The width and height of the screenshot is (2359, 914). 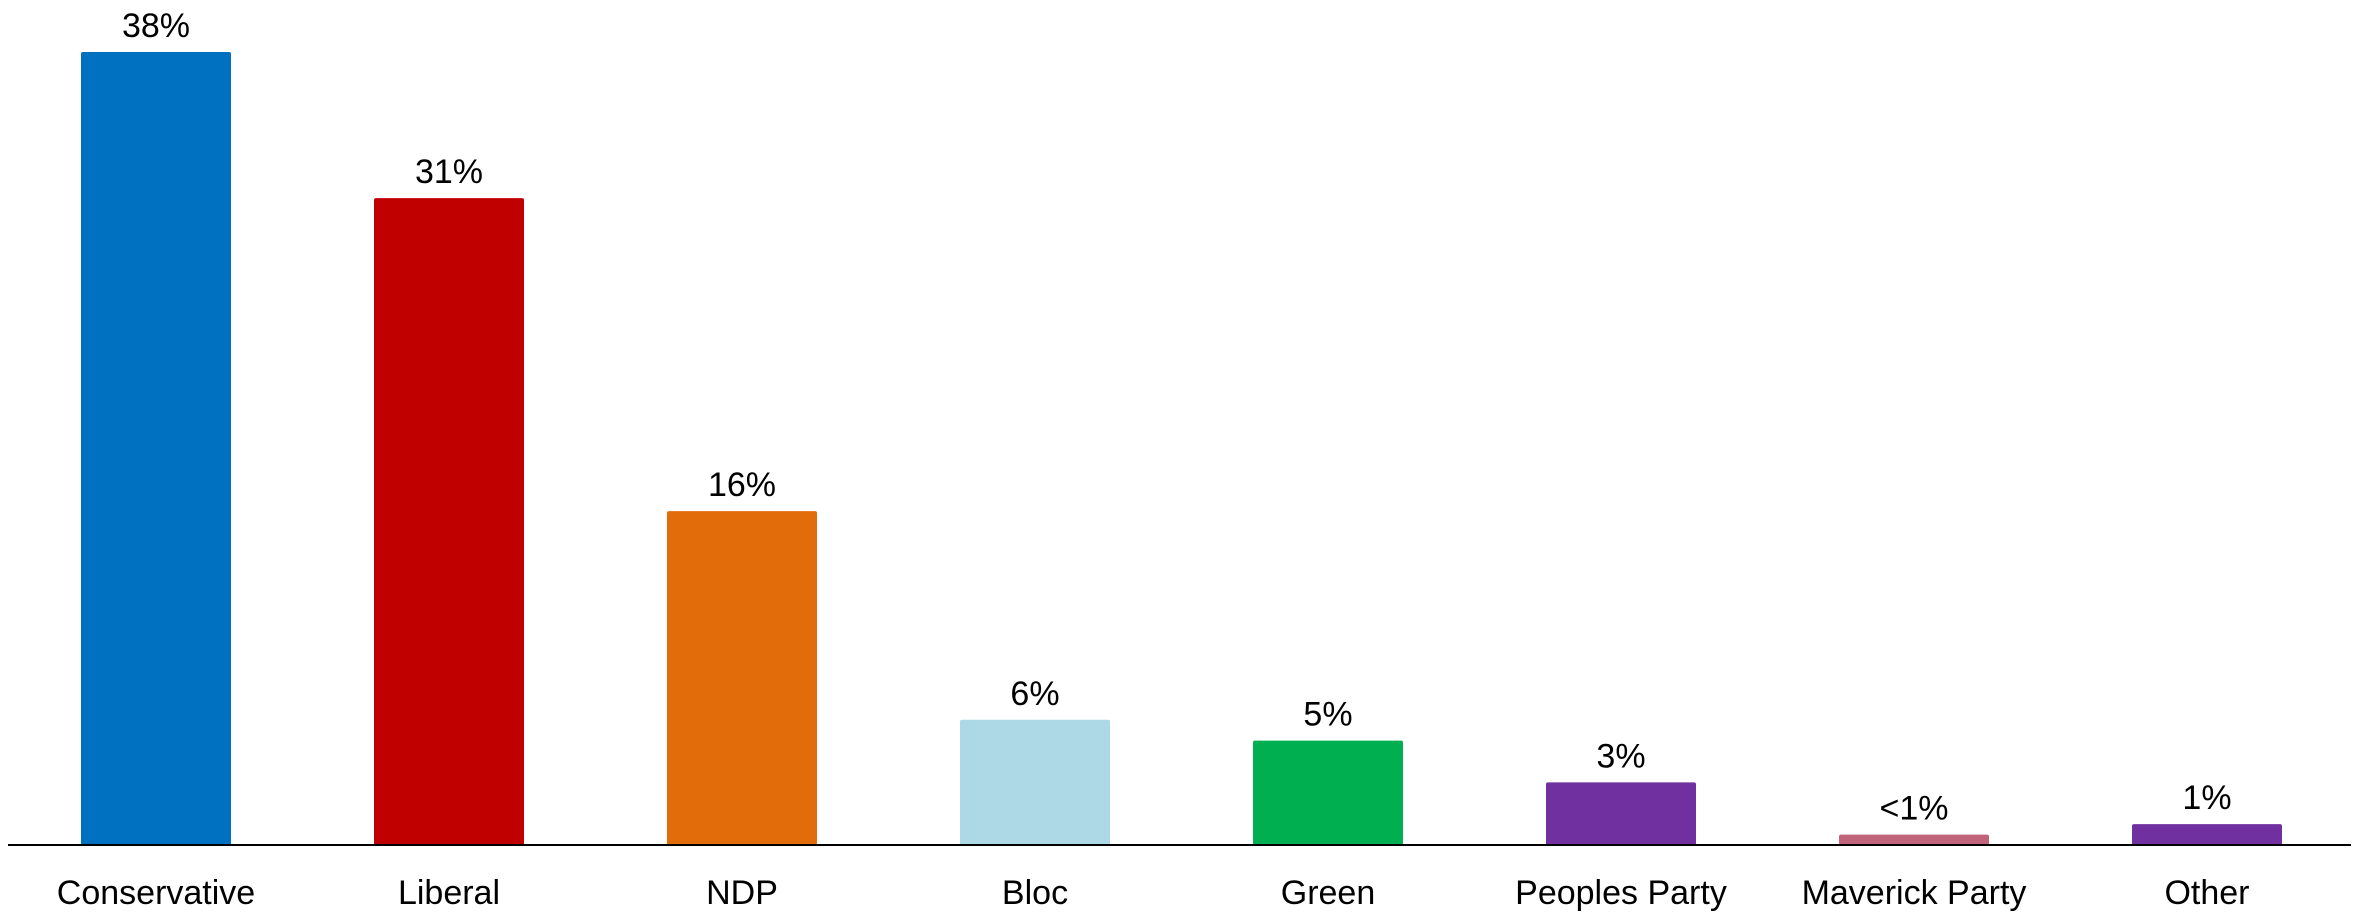 I want to click on category-label-green: Green, so click(x=1328, y=893).